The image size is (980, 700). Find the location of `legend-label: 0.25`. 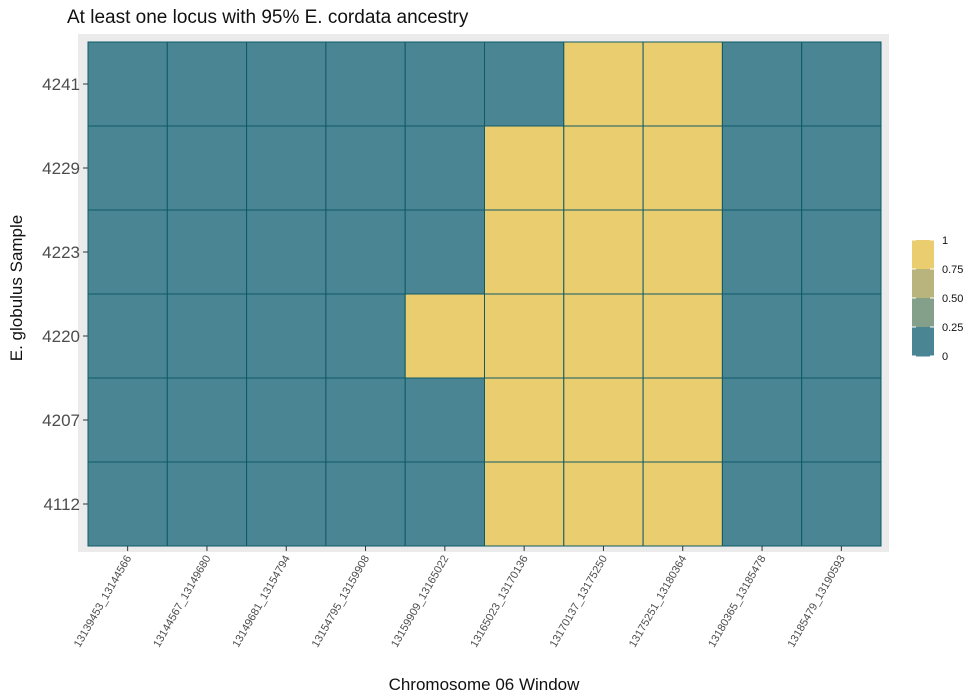

legend-label: 0.25 is located at coordinates (952, 328).